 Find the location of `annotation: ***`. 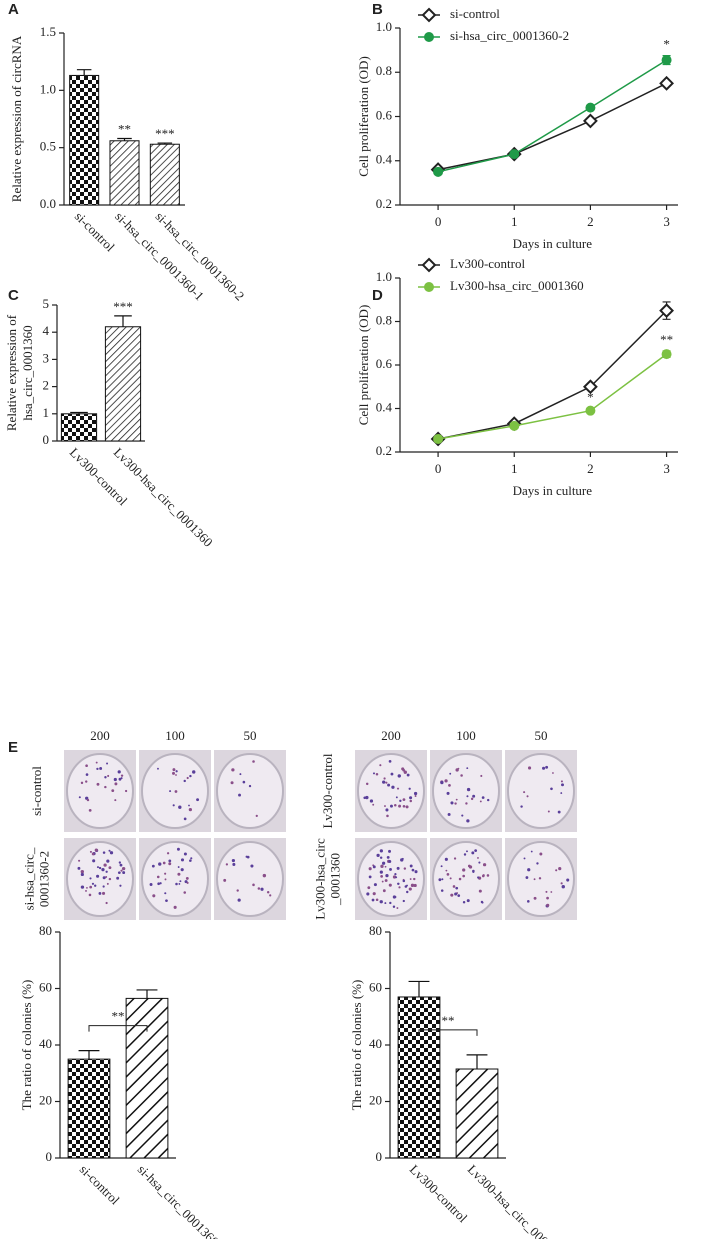

annotation: *** is located at coordinates (123, 306).